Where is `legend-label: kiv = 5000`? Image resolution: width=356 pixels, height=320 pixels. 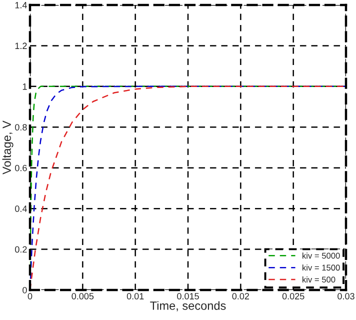
legend-label: kiv = 5000 is located at coordinates (321, 255).